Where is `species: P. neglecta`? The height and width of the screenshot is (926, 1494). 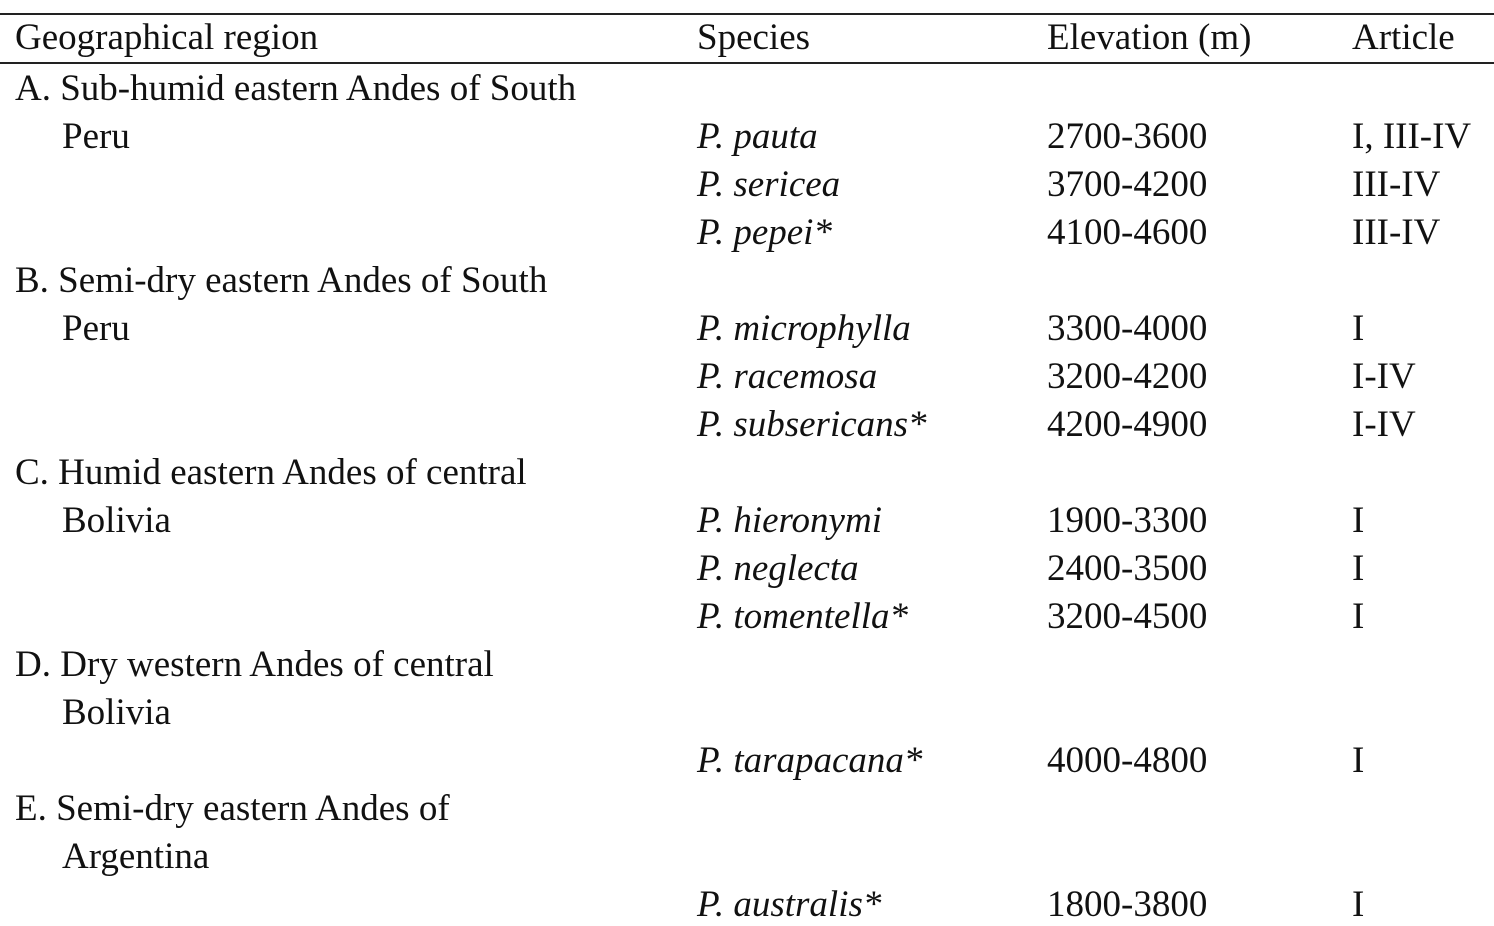 species: P. neglecta is located at coordinates (778, 568).